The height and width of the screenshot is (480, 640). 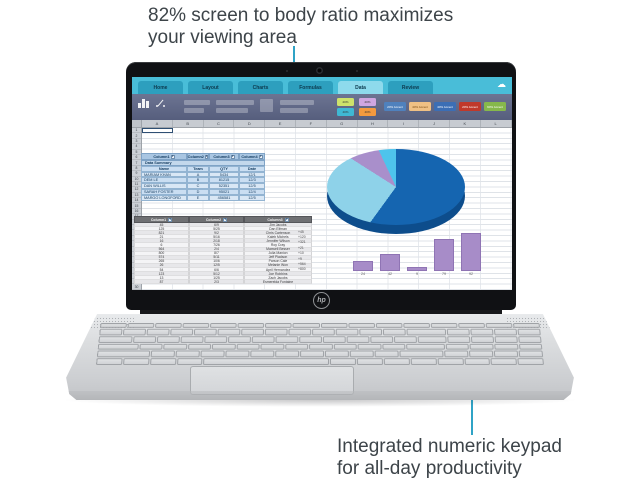 I want to click on row-header: 1, so click(x=136, y=131).